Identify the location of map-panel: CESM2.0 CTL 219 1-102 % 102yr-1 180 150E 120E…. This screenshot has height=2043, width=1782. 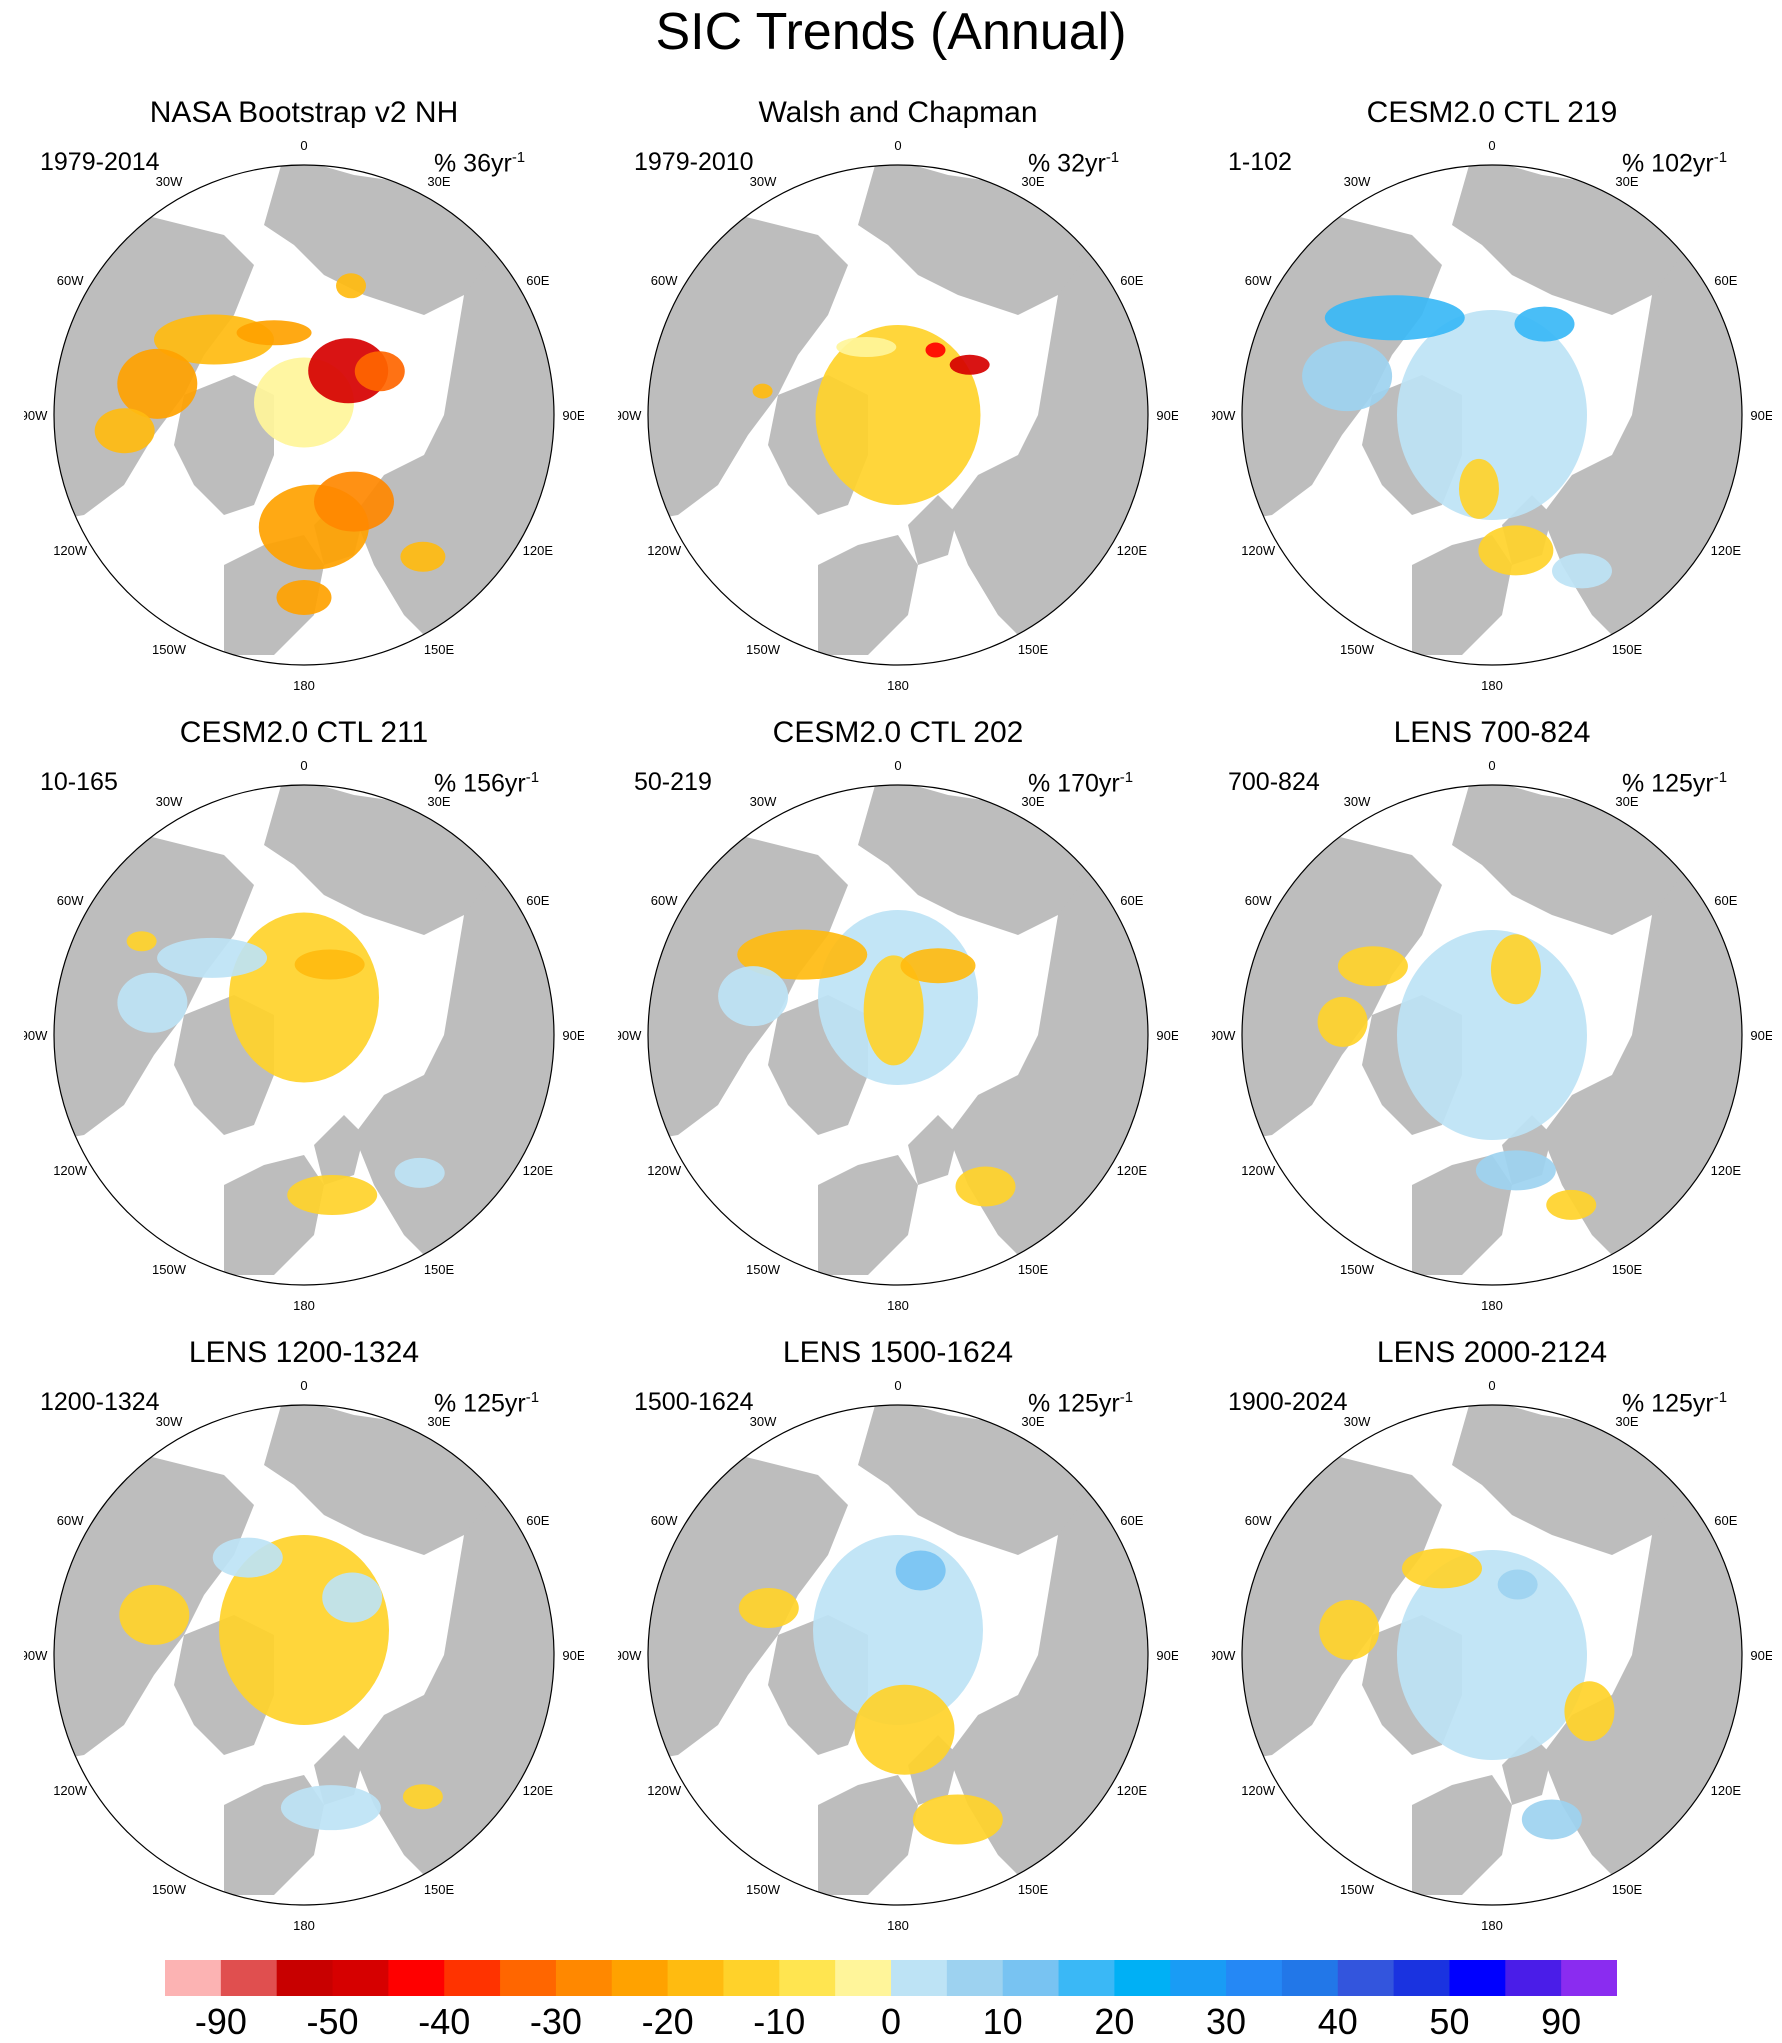
(1492, 395).